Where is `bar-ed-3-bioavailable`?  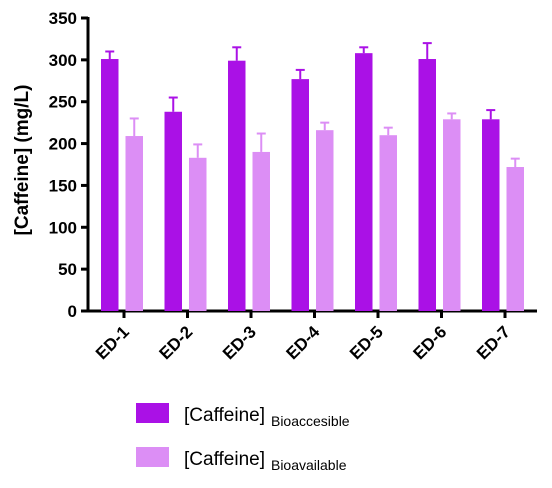 bar-ed-3-bioavailable is located at coordinates (261, 231).